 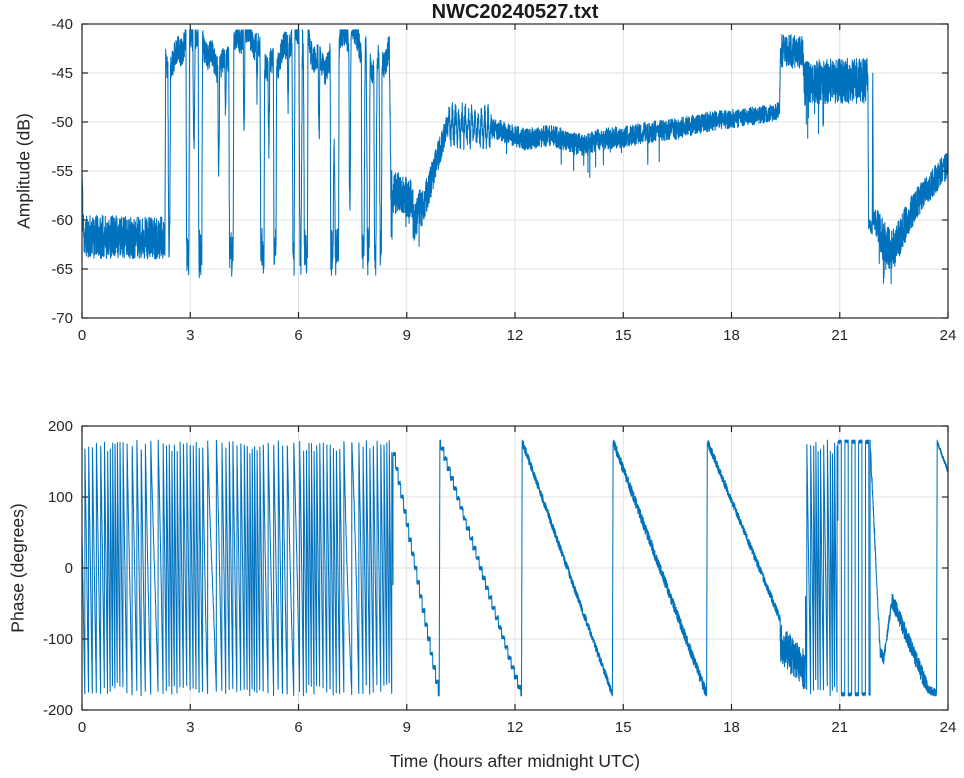 I want to click on x-axis-label: Time (hours after midnight UTC), so click(x=515, y=761).